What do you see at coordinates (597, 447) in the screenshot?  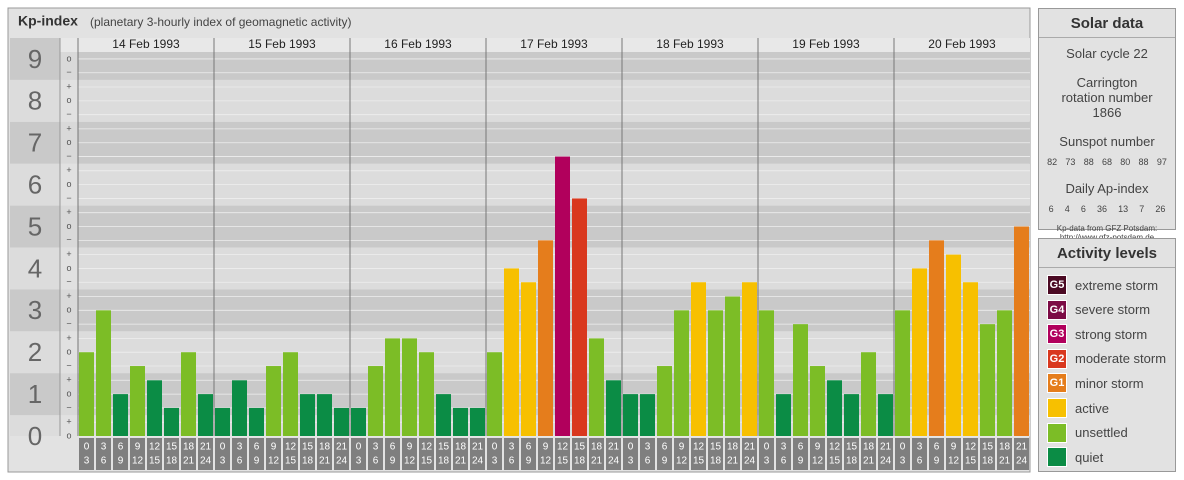 I see `hour-label: 18` at bounding box center [597, 447].